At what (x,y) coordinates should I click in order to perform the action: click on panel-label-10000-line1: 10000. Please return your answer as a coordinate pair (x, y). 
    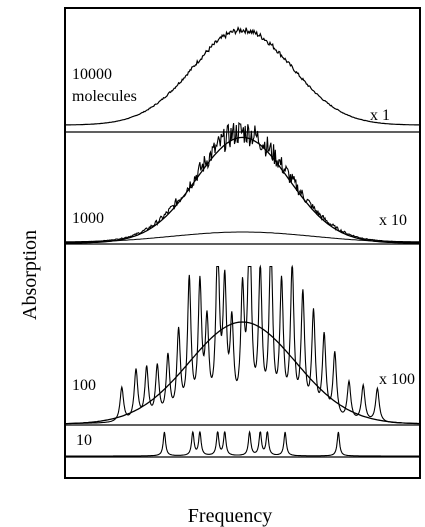
    Looking at the image, I should click on (92, 74).